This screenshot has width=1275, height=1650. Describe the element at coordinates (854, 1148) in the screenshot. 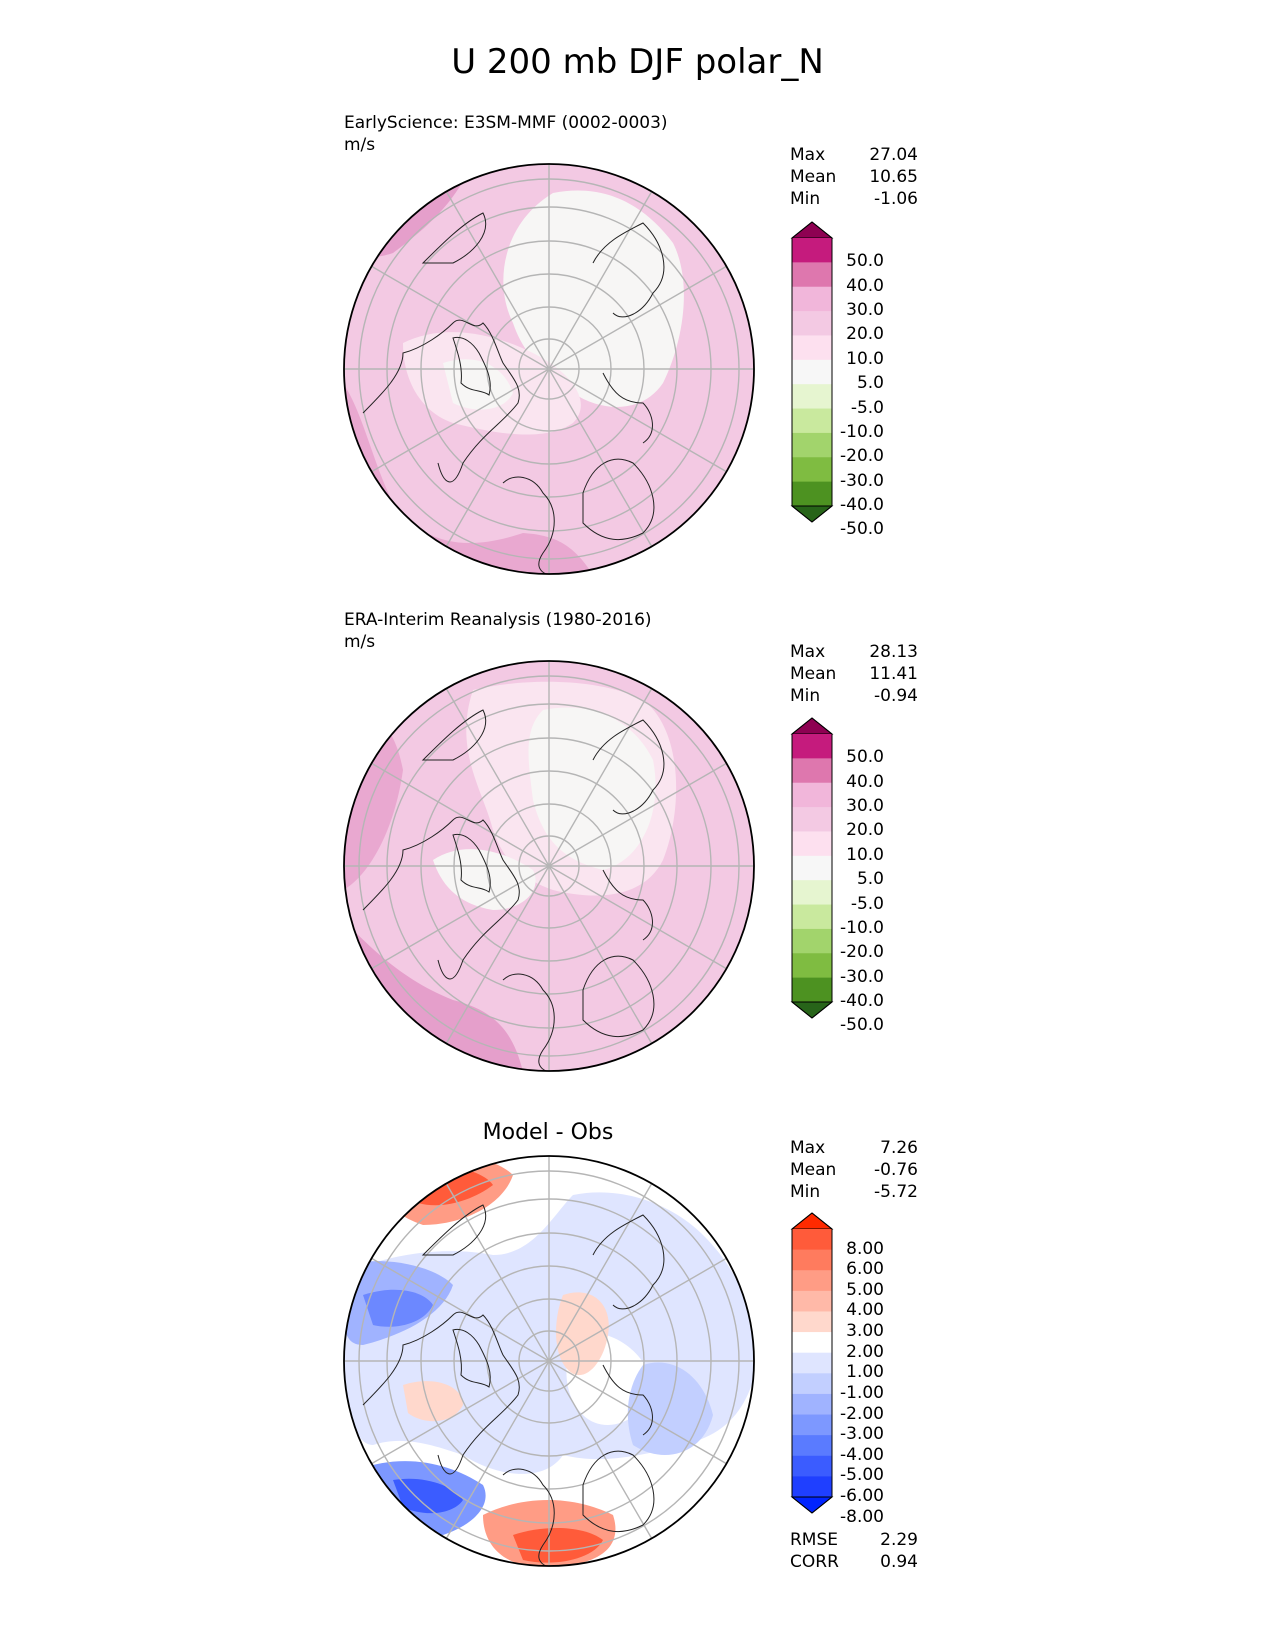

I see `stat-max-row: Max 7.26` at that location.